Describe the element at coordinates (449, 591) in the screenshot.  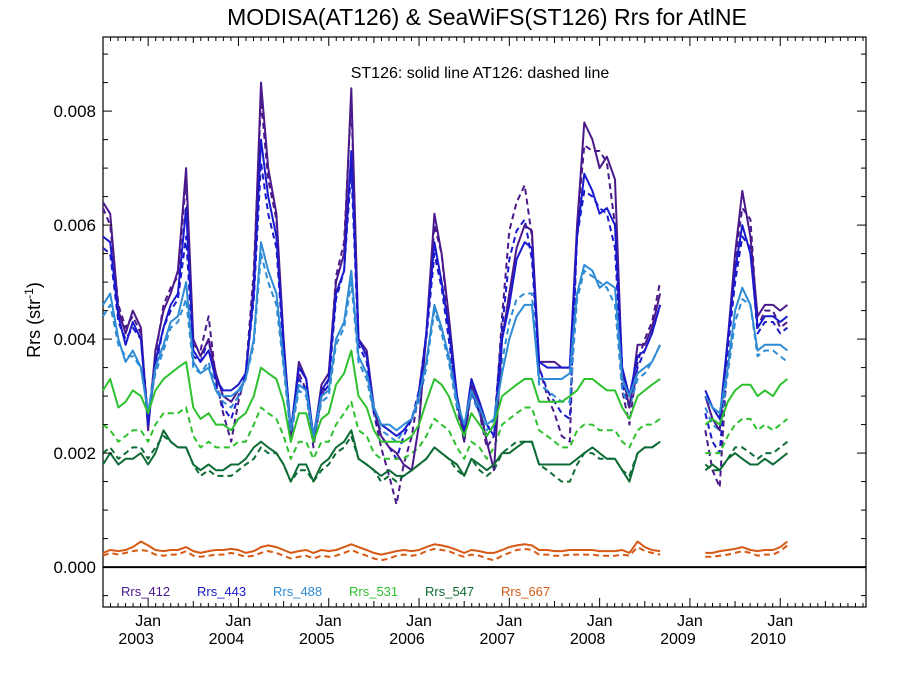
I see `legend-item: Rrs_547` at that location.